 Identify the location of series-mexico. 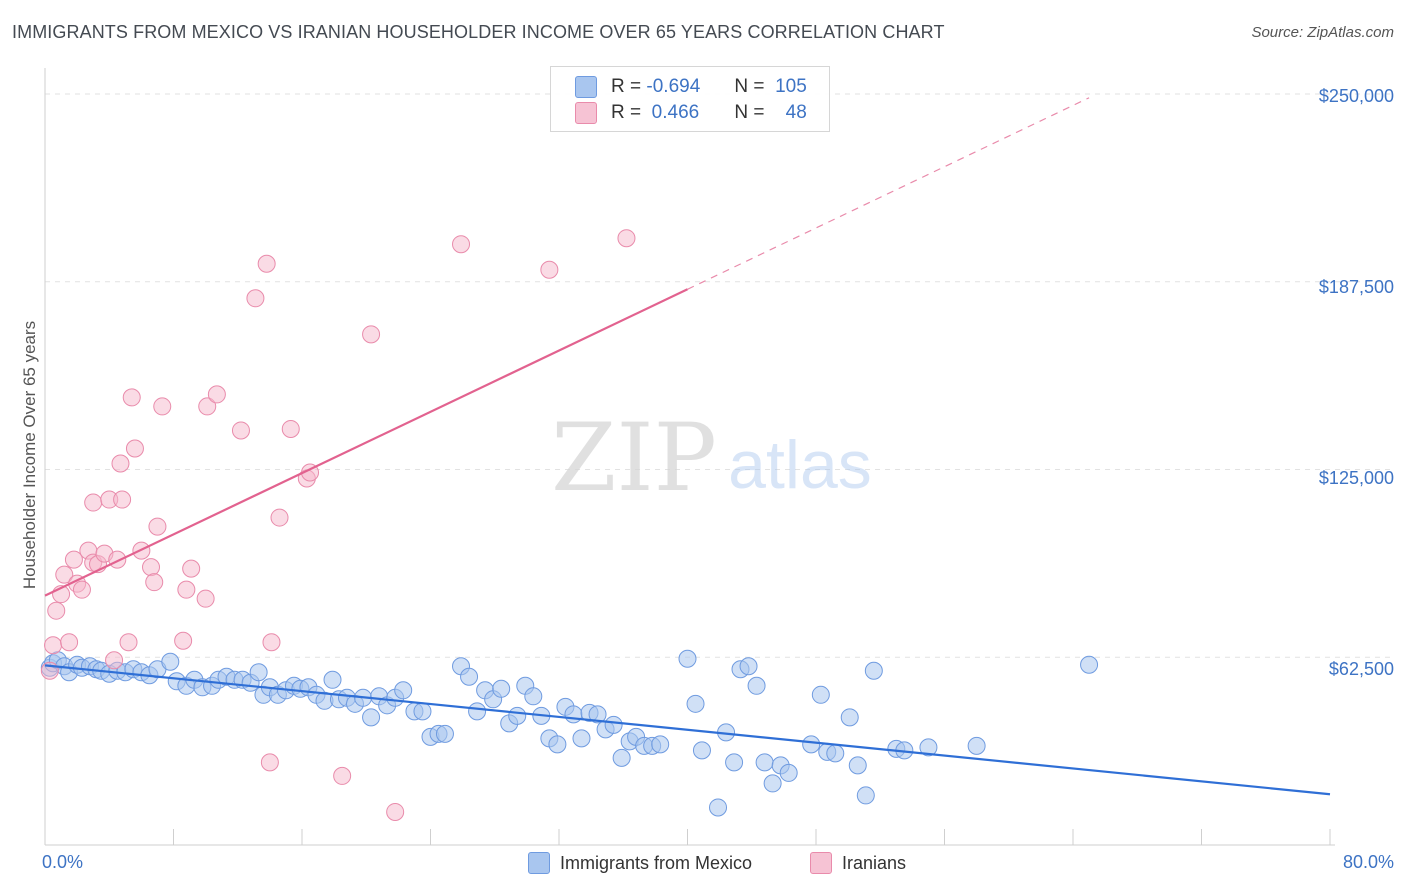
(569, 733).